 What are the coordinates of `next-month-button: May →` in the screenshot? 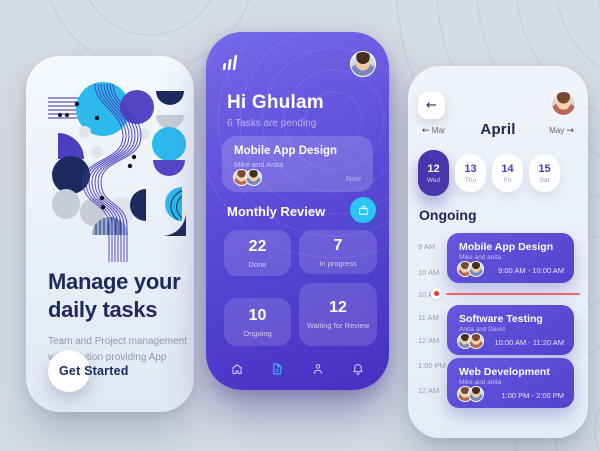 It's located at (561, 131).